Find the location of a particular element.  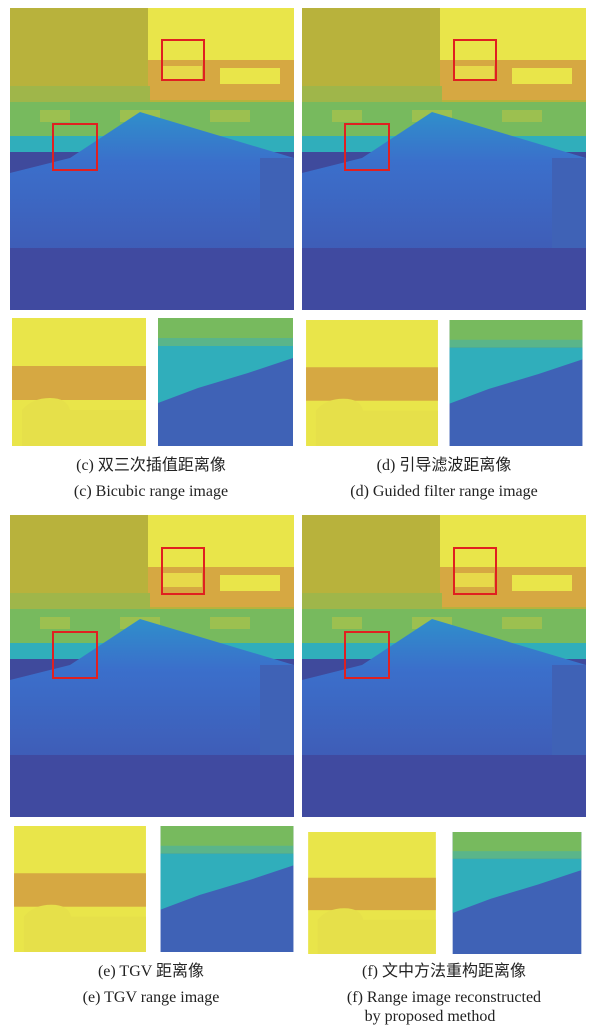

caption-zh: (f) 文中方法重构距离像 is located at coordinates (444, 971).